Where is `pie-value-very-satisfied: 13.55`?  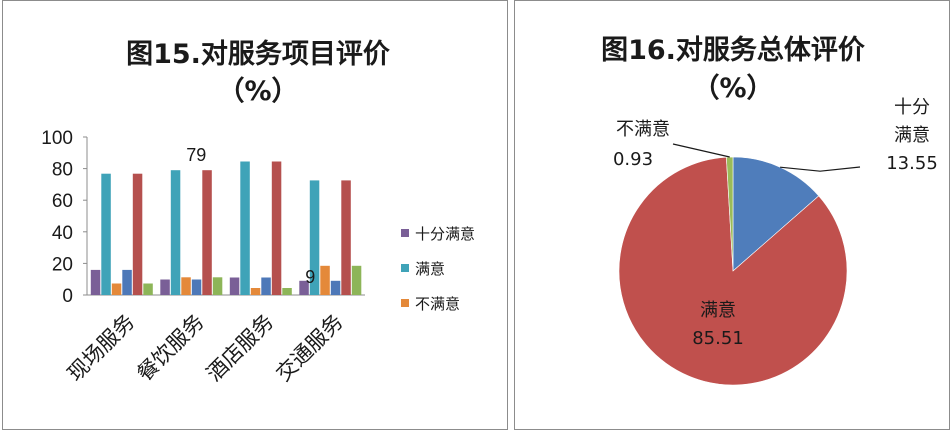
pie-value-very-satisfied: 13.55 is located at coordinates (912, 163).